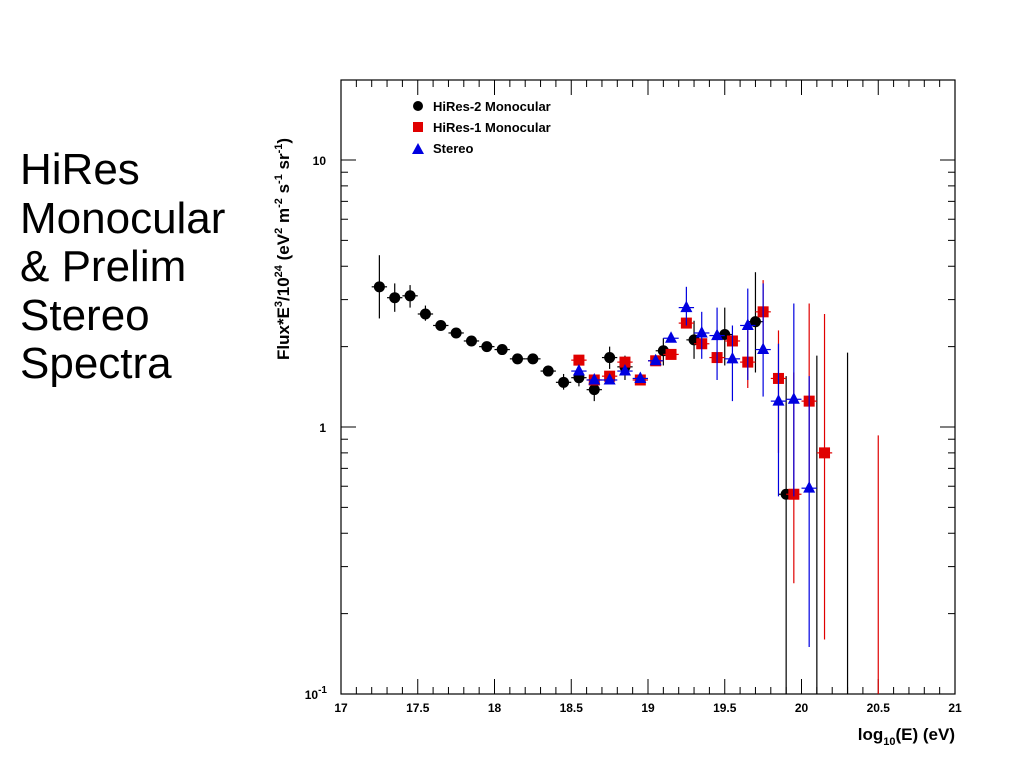  Describe the element at coordinates (694, 465) in the screenshot. I see `series-triangle` at that location.